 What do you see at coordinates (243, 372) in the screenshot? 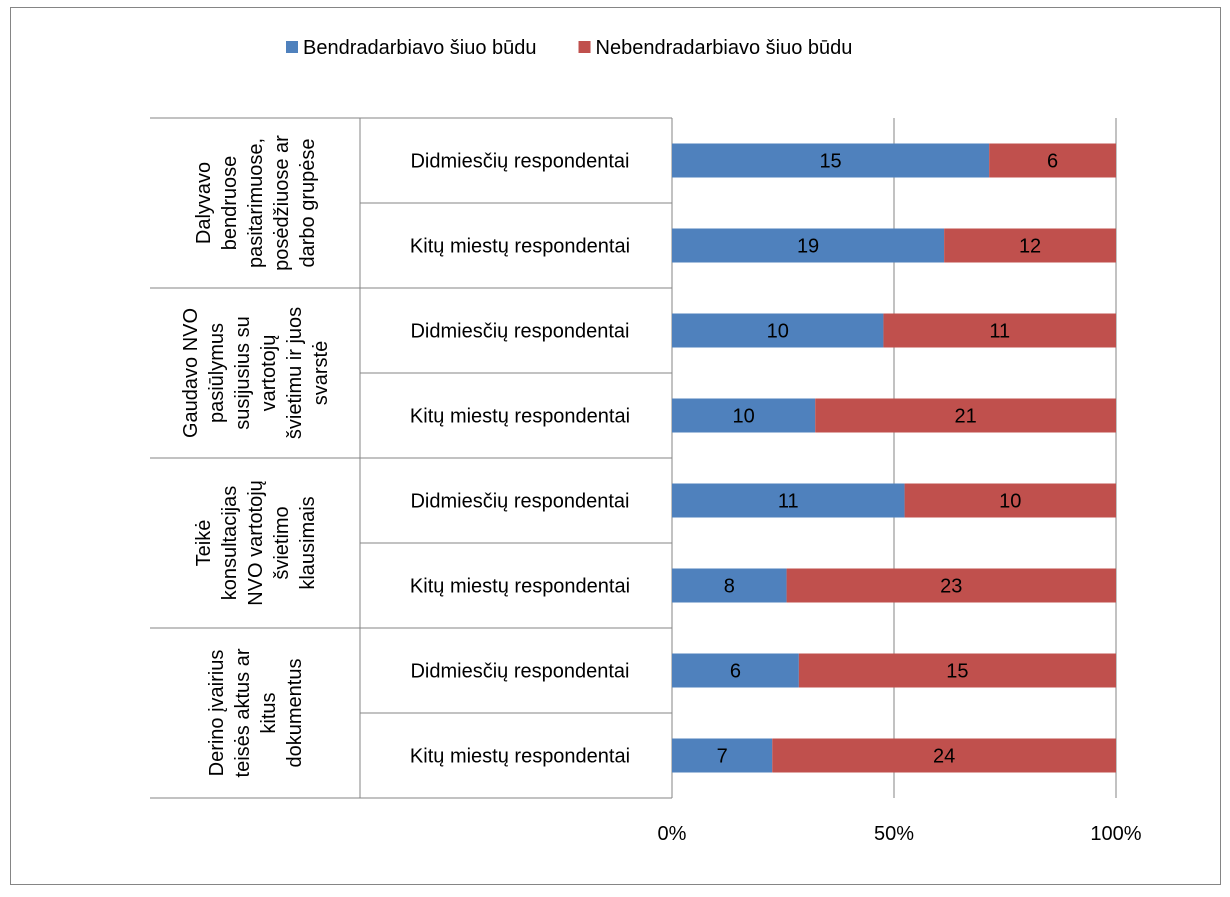
I see `group-label-line: susijusius su` at bounding box center [243, 372].